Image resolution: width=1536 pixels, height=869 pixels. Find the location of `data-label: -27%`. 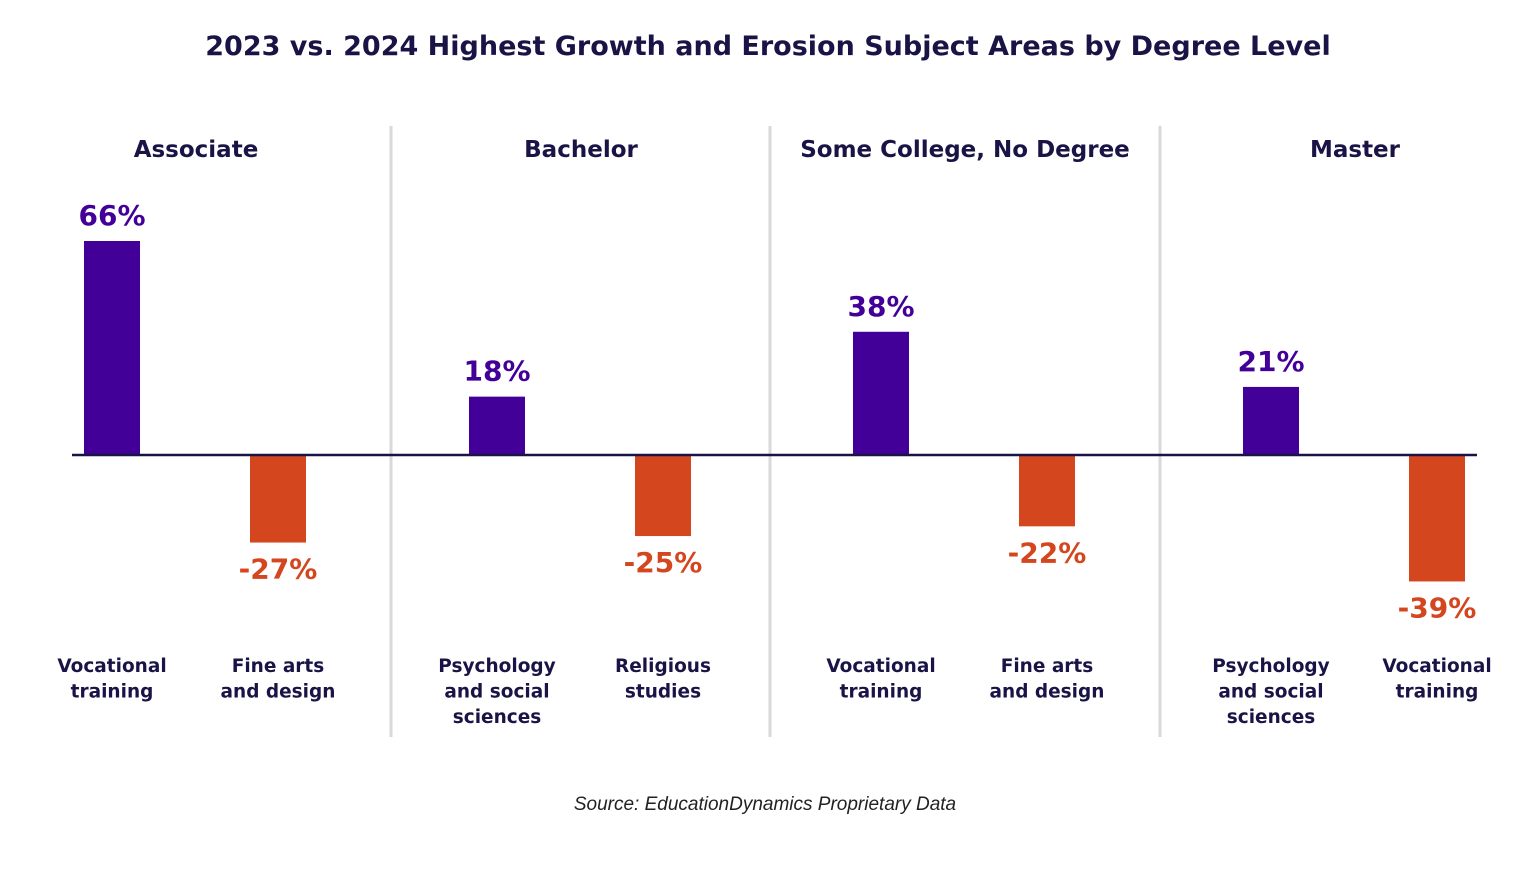

data-label: -27% is located at coordinates (278, 569).